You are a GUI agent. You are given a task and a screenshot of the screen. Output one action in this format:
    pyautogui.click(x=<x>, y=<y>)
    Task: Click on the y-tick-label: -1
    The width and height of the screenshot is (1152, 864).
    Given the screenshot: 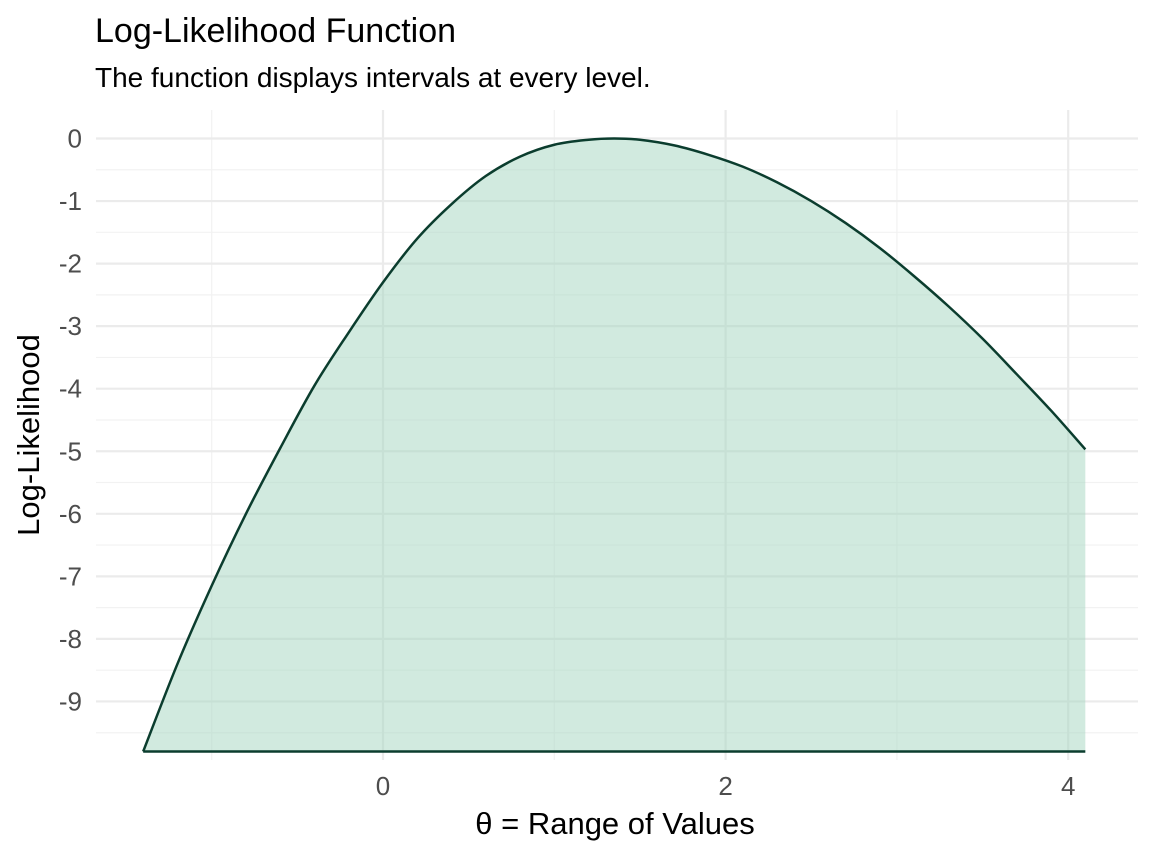 What is the action you would take?
    pyautogui.click(x=70, y=201)
    